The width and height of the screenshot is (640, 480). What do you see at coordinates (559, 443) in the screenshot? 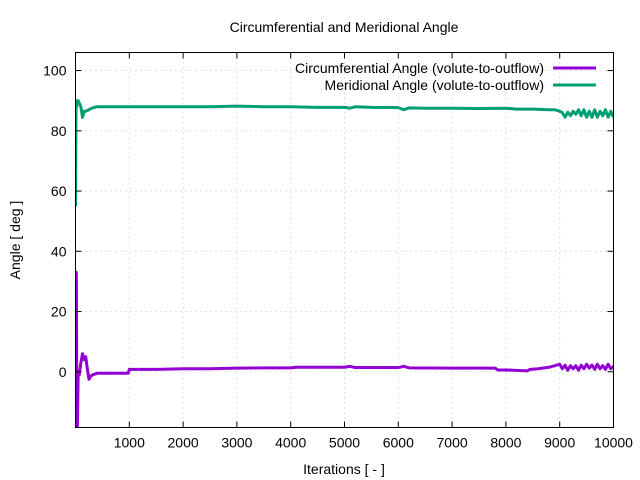
I see `x-tick-label: 9000` at bounding box center [559, 443].